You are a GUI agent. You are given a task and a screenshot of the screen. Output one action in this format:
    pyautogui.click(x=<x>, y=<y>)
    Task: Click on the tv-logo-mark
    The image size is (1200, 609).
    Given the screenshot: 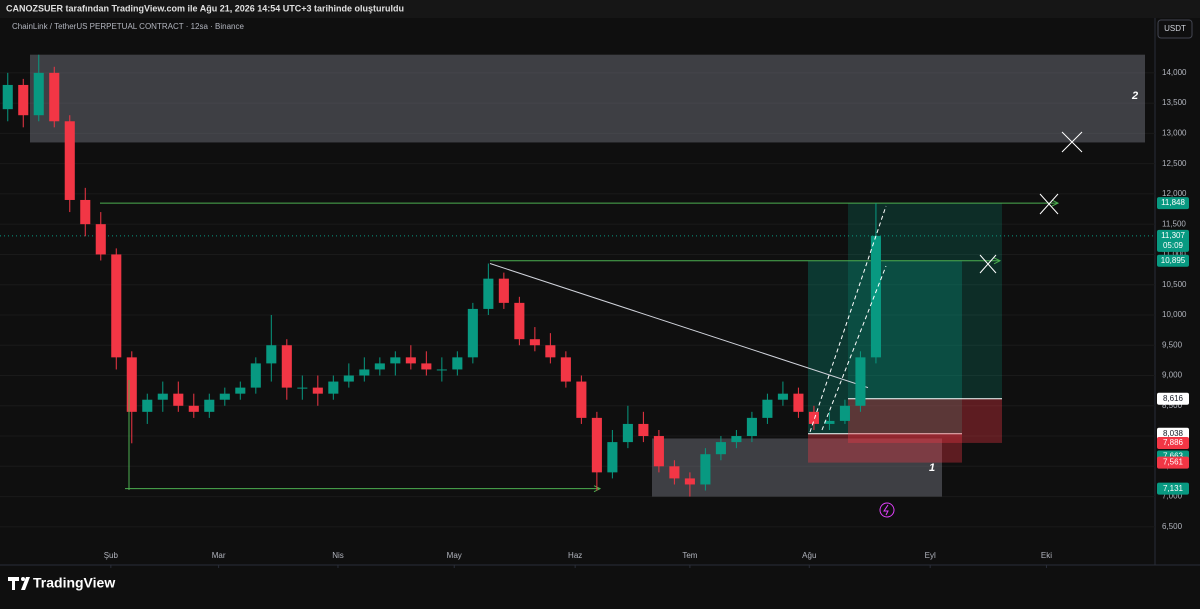 What is the action you would take?
    pyautogui.click(x=19, y=583)
    